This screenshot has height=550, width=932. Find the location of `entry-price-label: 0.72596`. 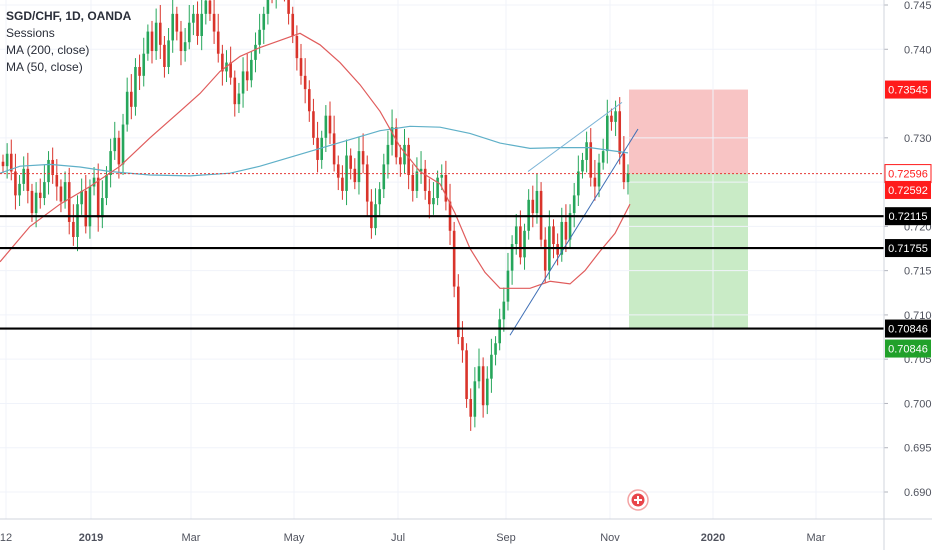

entry-price-label: 0.72596 is located at coordinates (908, 175).